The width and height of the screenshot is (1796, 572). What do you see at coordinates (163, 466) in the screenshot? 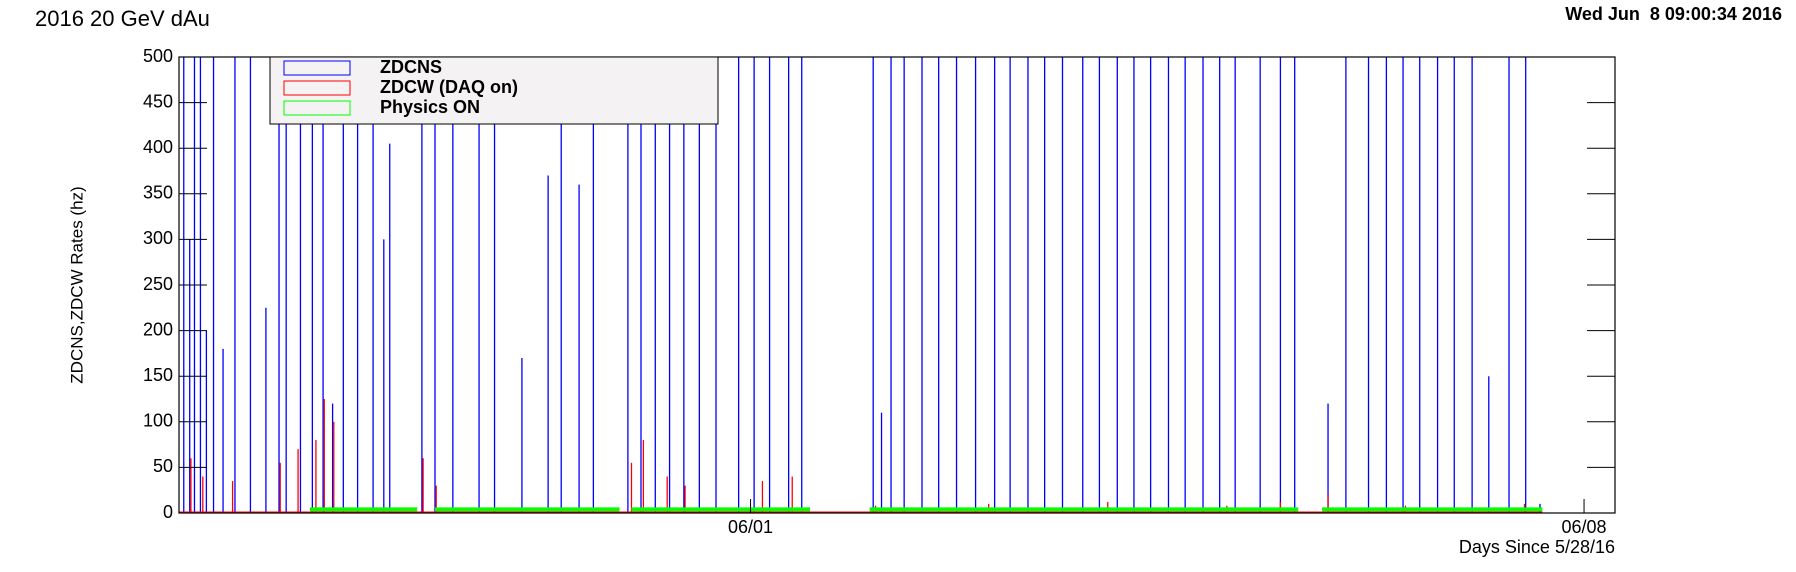
I see `y-tick-label: 50` at bounding box center [163, 466].